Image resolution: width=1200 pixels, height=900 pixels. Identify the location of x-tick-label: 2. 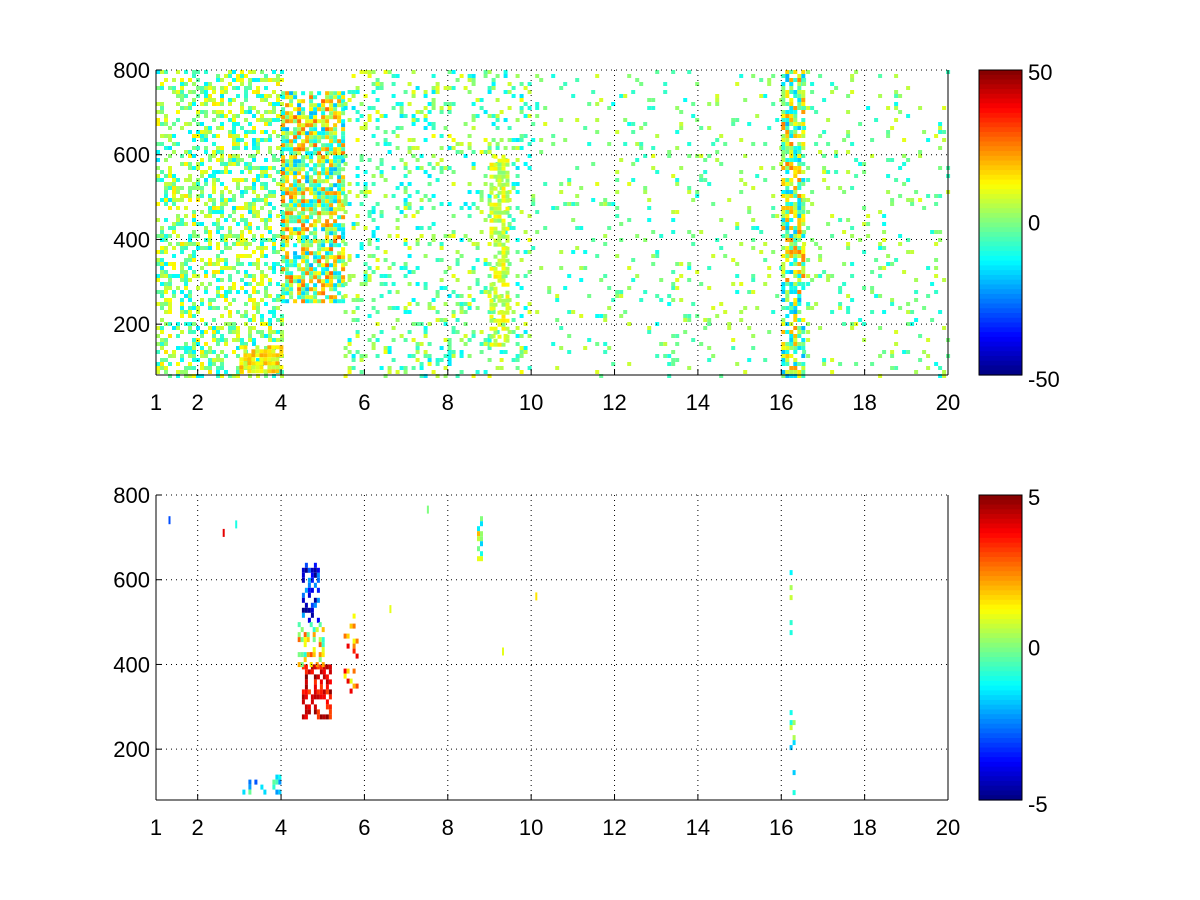
(198, 402).